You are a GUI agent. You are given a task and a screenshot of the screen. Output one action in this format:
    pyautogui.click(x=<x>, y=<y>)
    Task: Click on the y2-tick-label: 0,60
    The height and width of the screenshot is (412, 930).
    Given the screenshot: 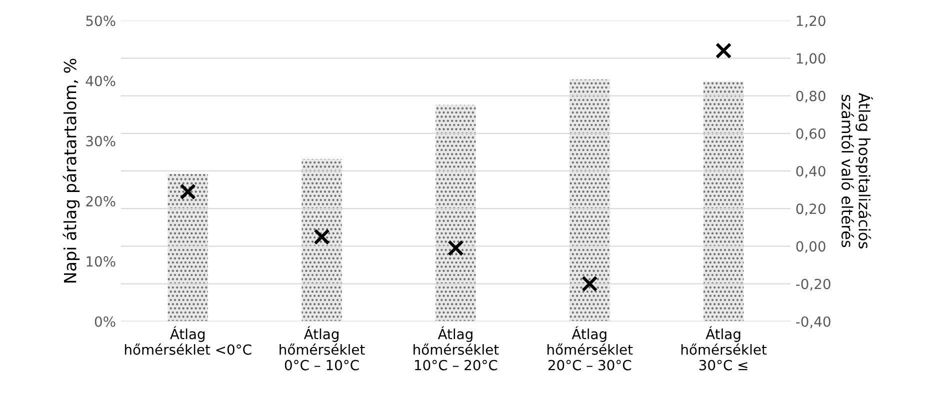 What is the action you would take?
    pyautogui.click(x=811, y=134)
    